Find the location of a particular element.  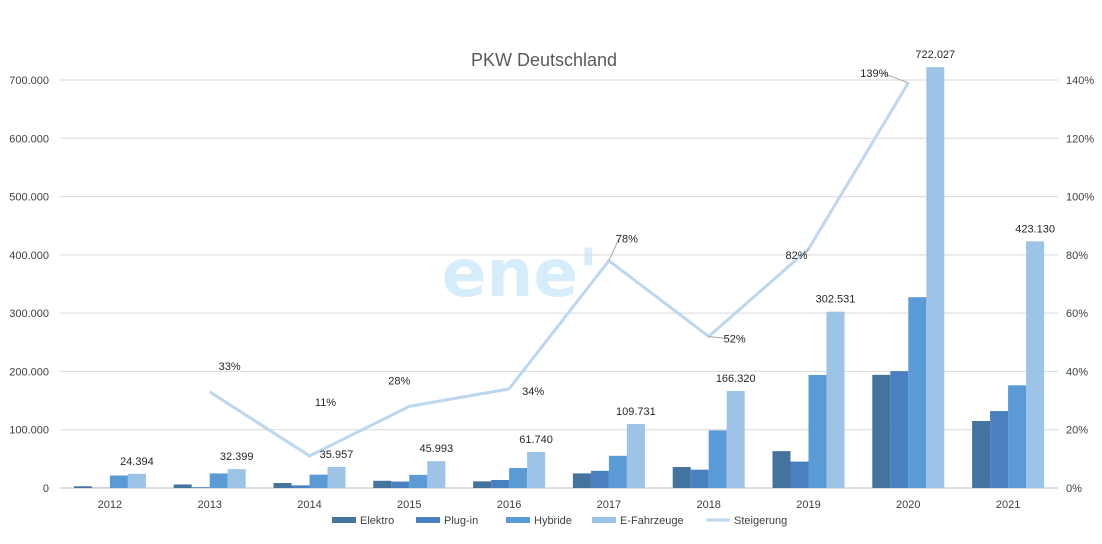

y-right-tick-label: 80% is located at coordinates (1077, 256).